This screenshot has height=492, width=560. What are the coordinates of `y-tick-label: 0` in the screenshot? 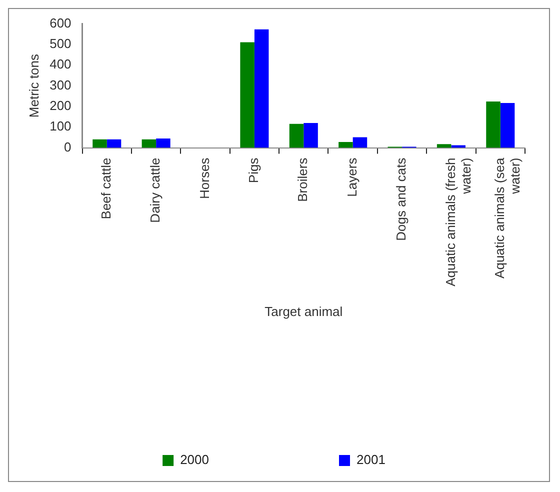 It's located at (68, 146).